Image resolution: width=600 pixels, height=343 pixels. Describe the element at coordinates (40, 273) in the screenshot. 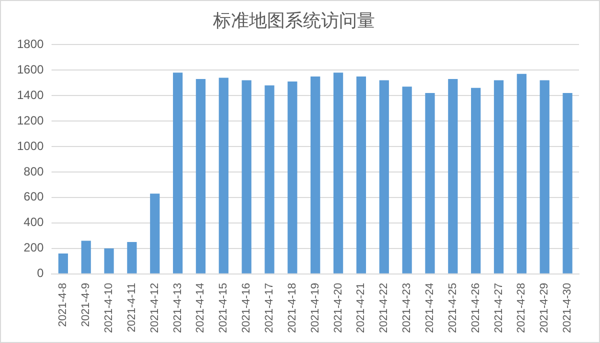

I see `y-tick-label: 0` at that location.